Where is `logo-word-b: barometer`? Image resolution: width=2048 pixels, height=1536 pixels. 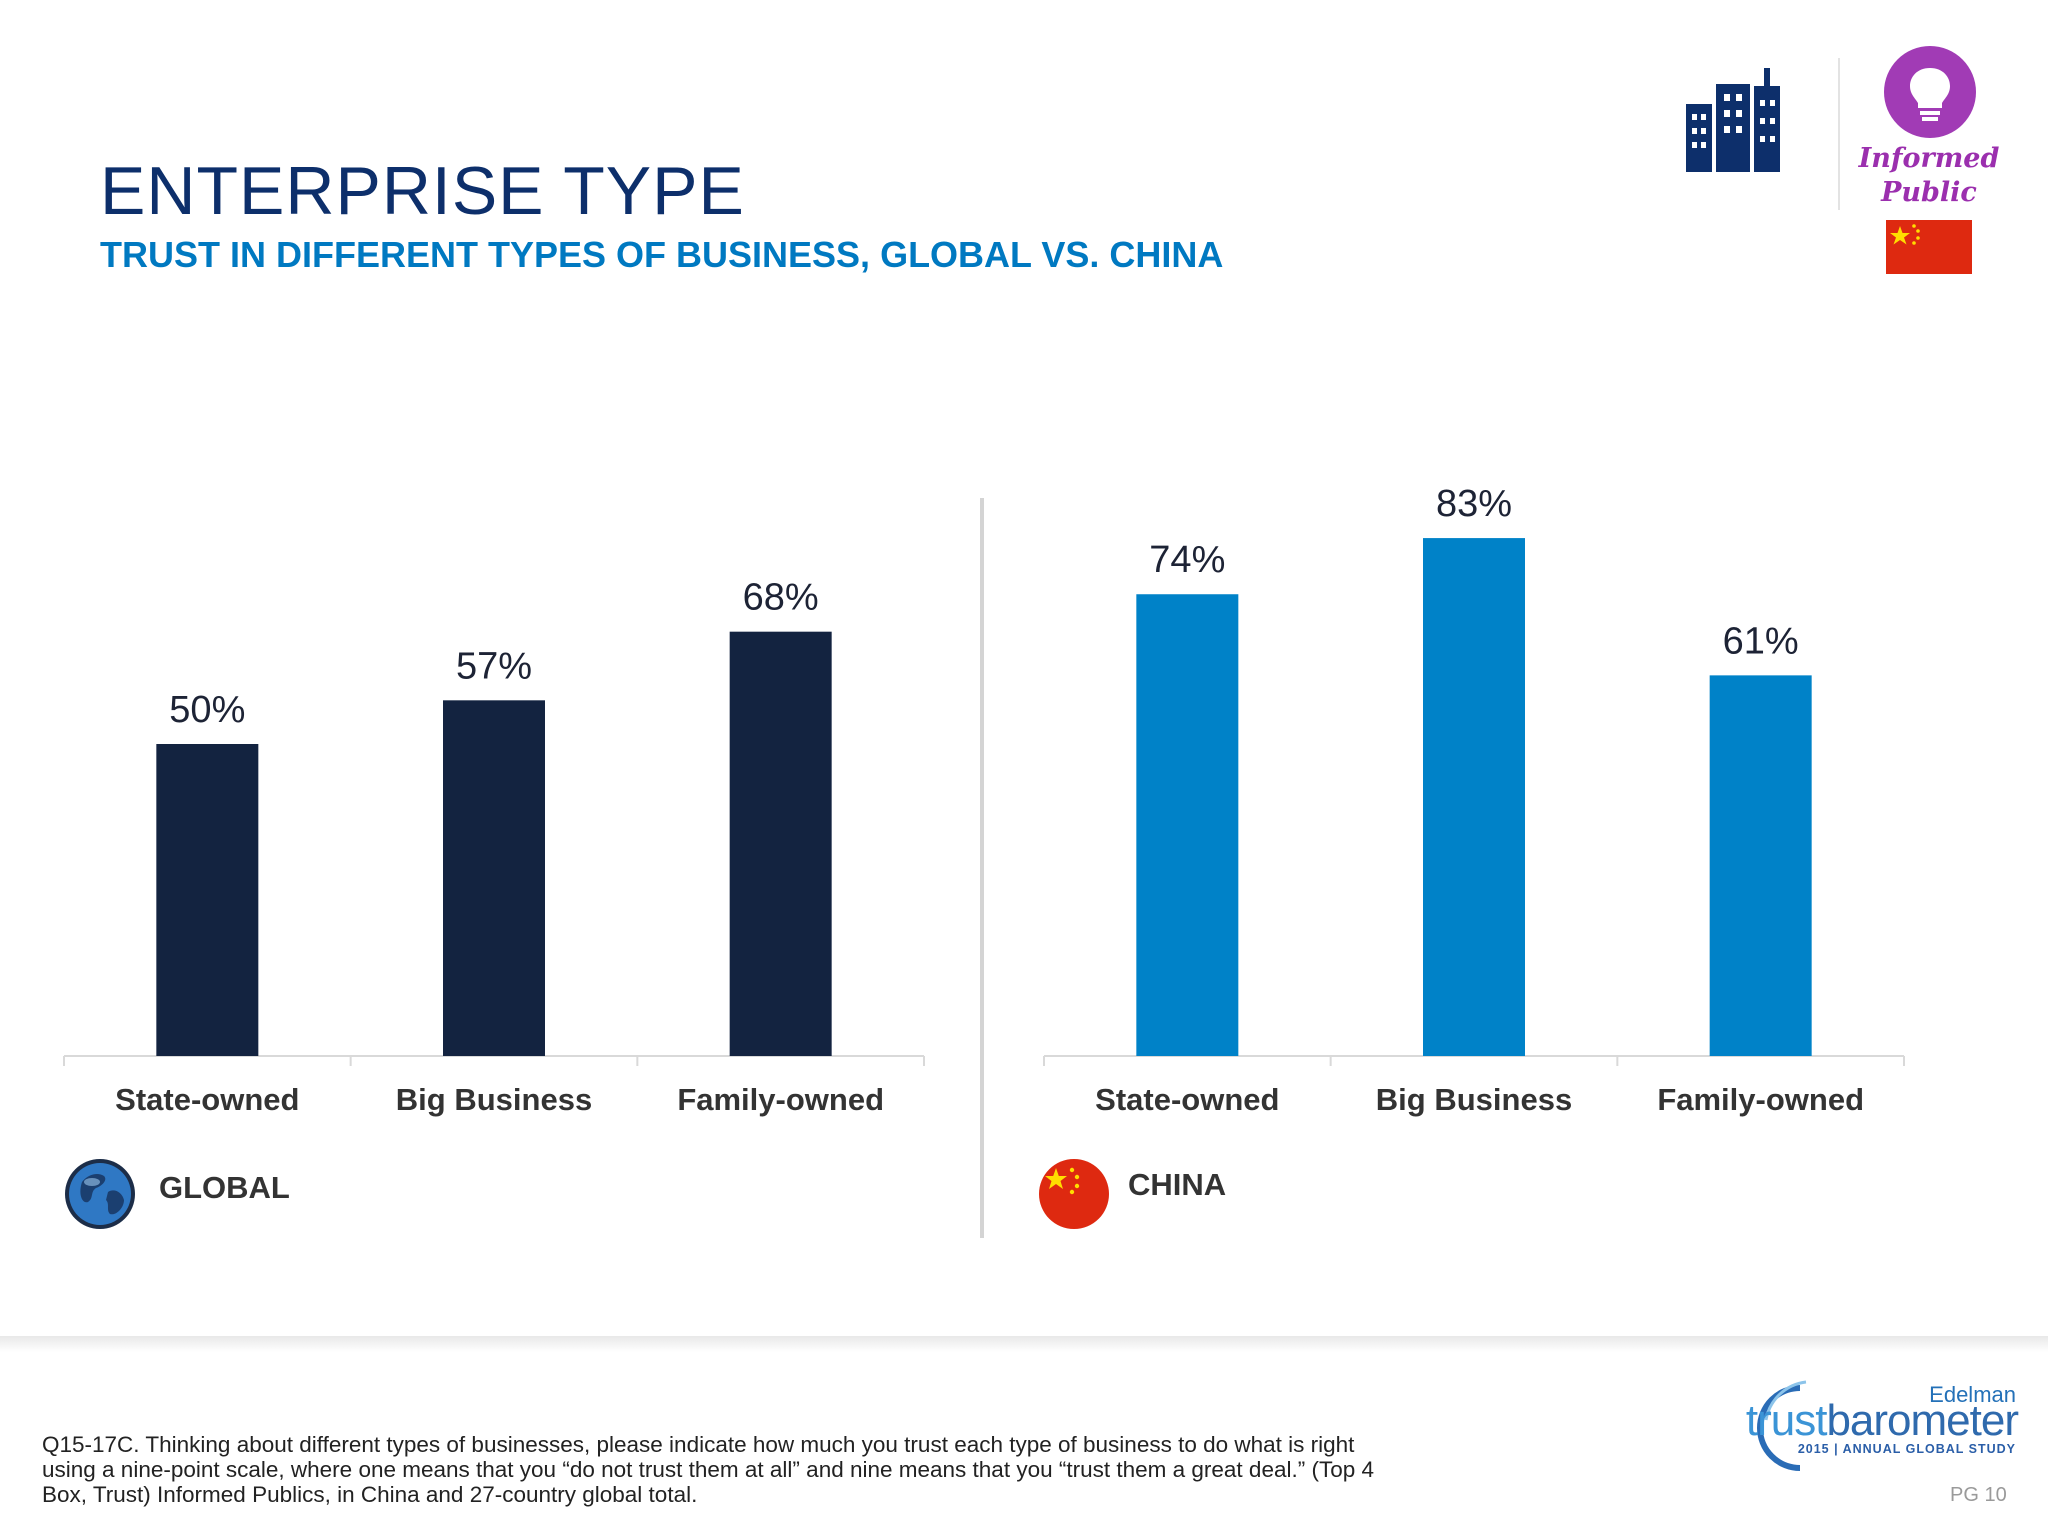 logo-word-b: barometer is located at coordinates (1922, 1420).